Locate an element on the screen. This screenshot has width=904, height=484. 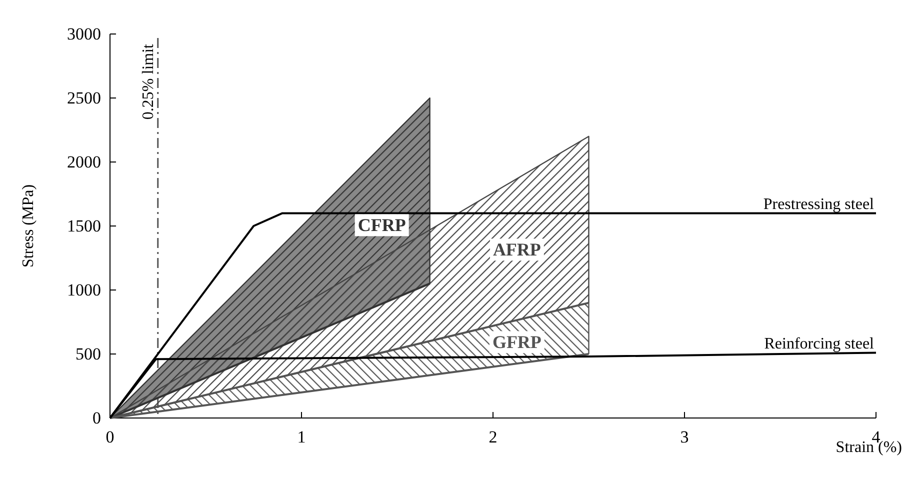
x-tick-label: 3 is located at coordinates (684, 436).